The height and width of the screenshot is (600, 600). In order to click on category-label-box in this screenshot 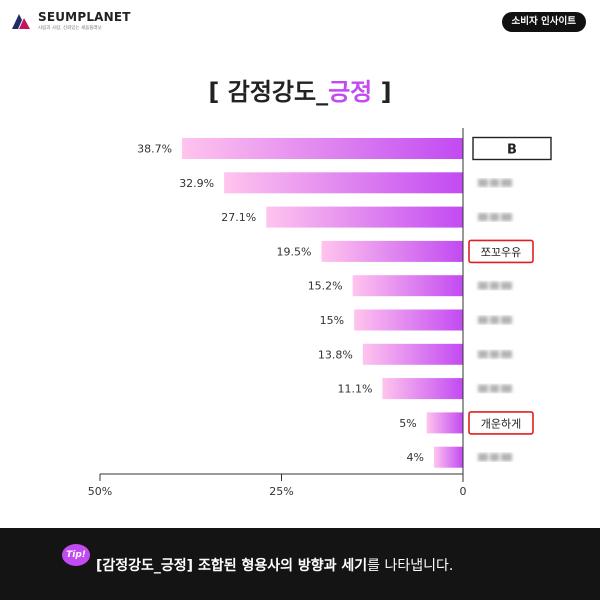, I will do `click(512, 148)`.